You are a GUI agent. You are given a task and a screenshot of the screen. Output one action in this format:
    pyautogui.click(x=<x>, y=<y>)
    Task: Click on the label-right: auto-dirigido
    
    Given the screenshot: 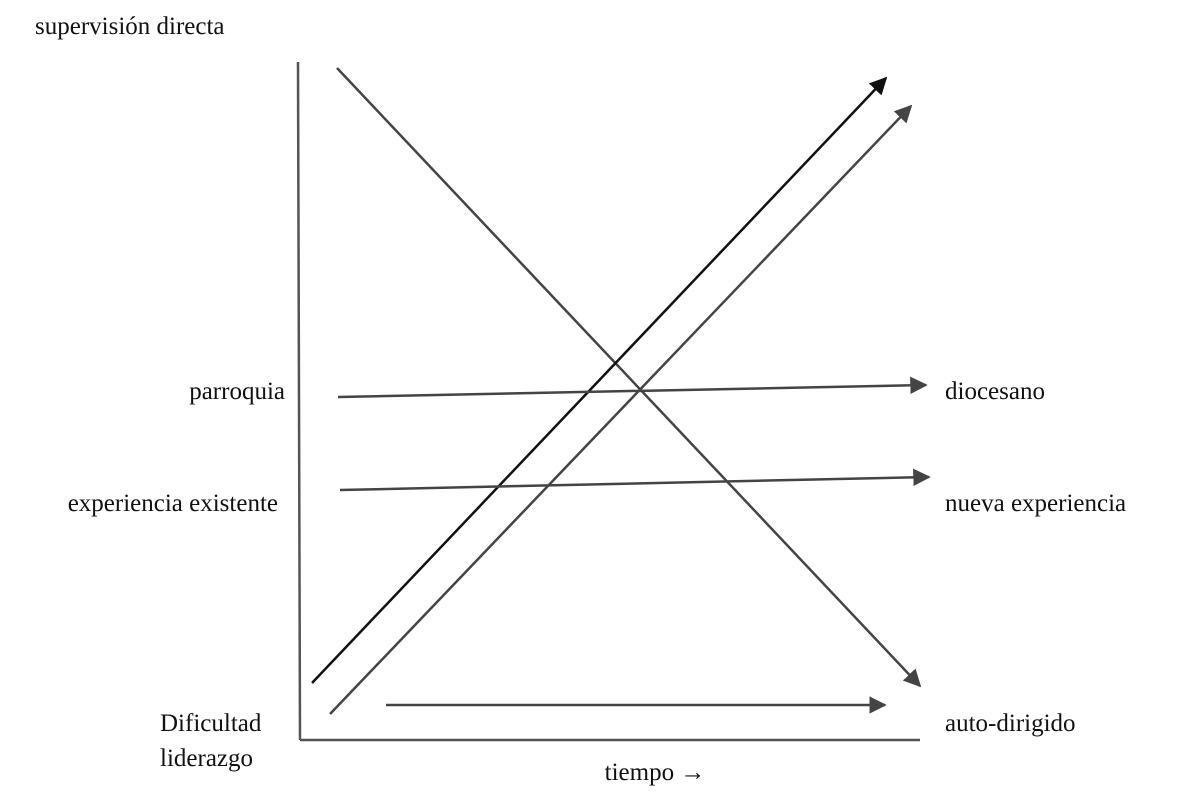 What is the action you would take?
    pyautogui.click(x=1010, y=723)
    